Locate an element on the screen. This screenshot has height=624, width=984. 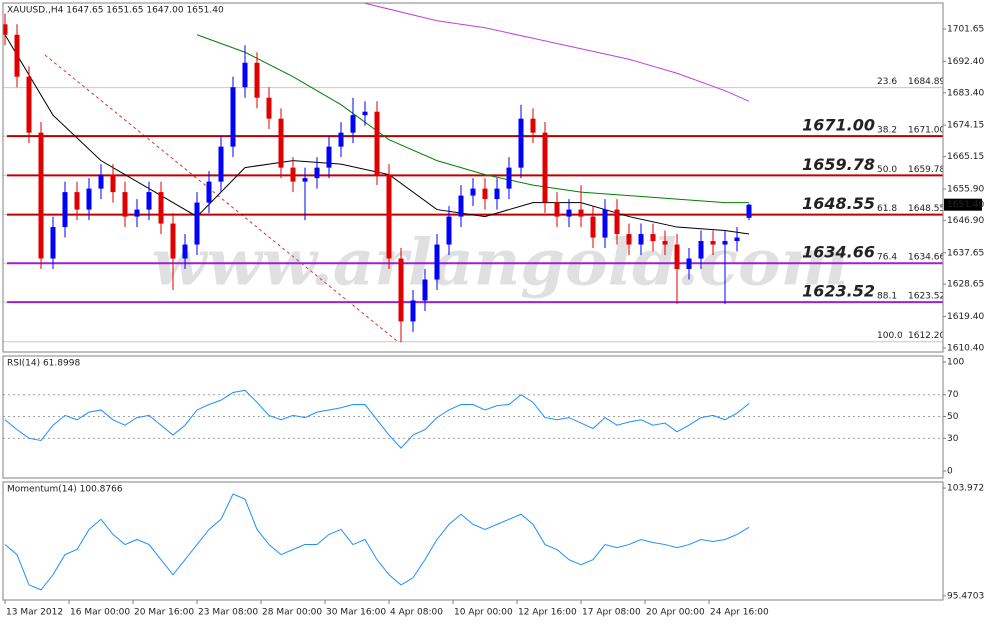
y-tick-label: 1701.65 is located at coordinates (965, 30).